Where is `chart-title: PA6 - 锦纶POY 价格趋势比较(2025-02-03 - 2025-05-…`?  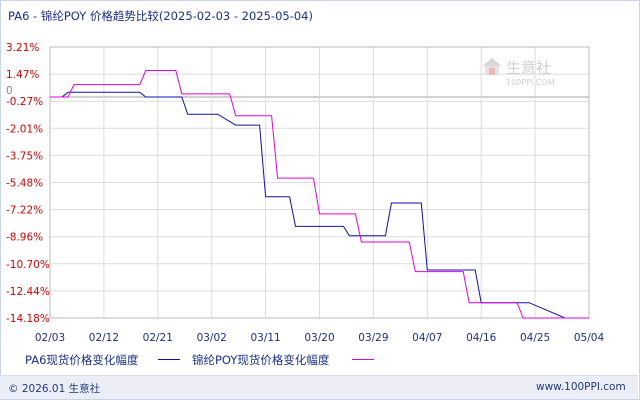
chart-title: PA6 - 锦纶POY 价格趋势比较(2025-02-03 - 2025-05-… is located at coordinates (160, 16).